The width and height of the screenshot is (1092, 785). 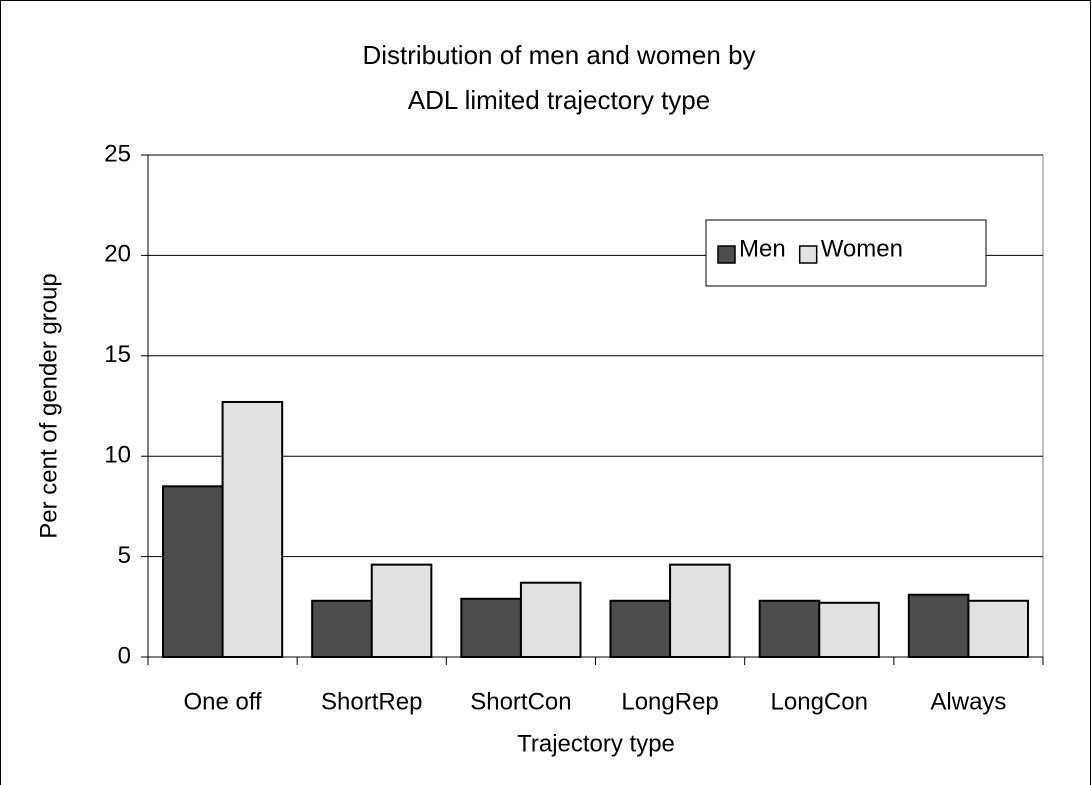 What do you see at coordinates (862, 248) in the screenshot?
I see `legend-label: Women` at bounding box center [862, 248].